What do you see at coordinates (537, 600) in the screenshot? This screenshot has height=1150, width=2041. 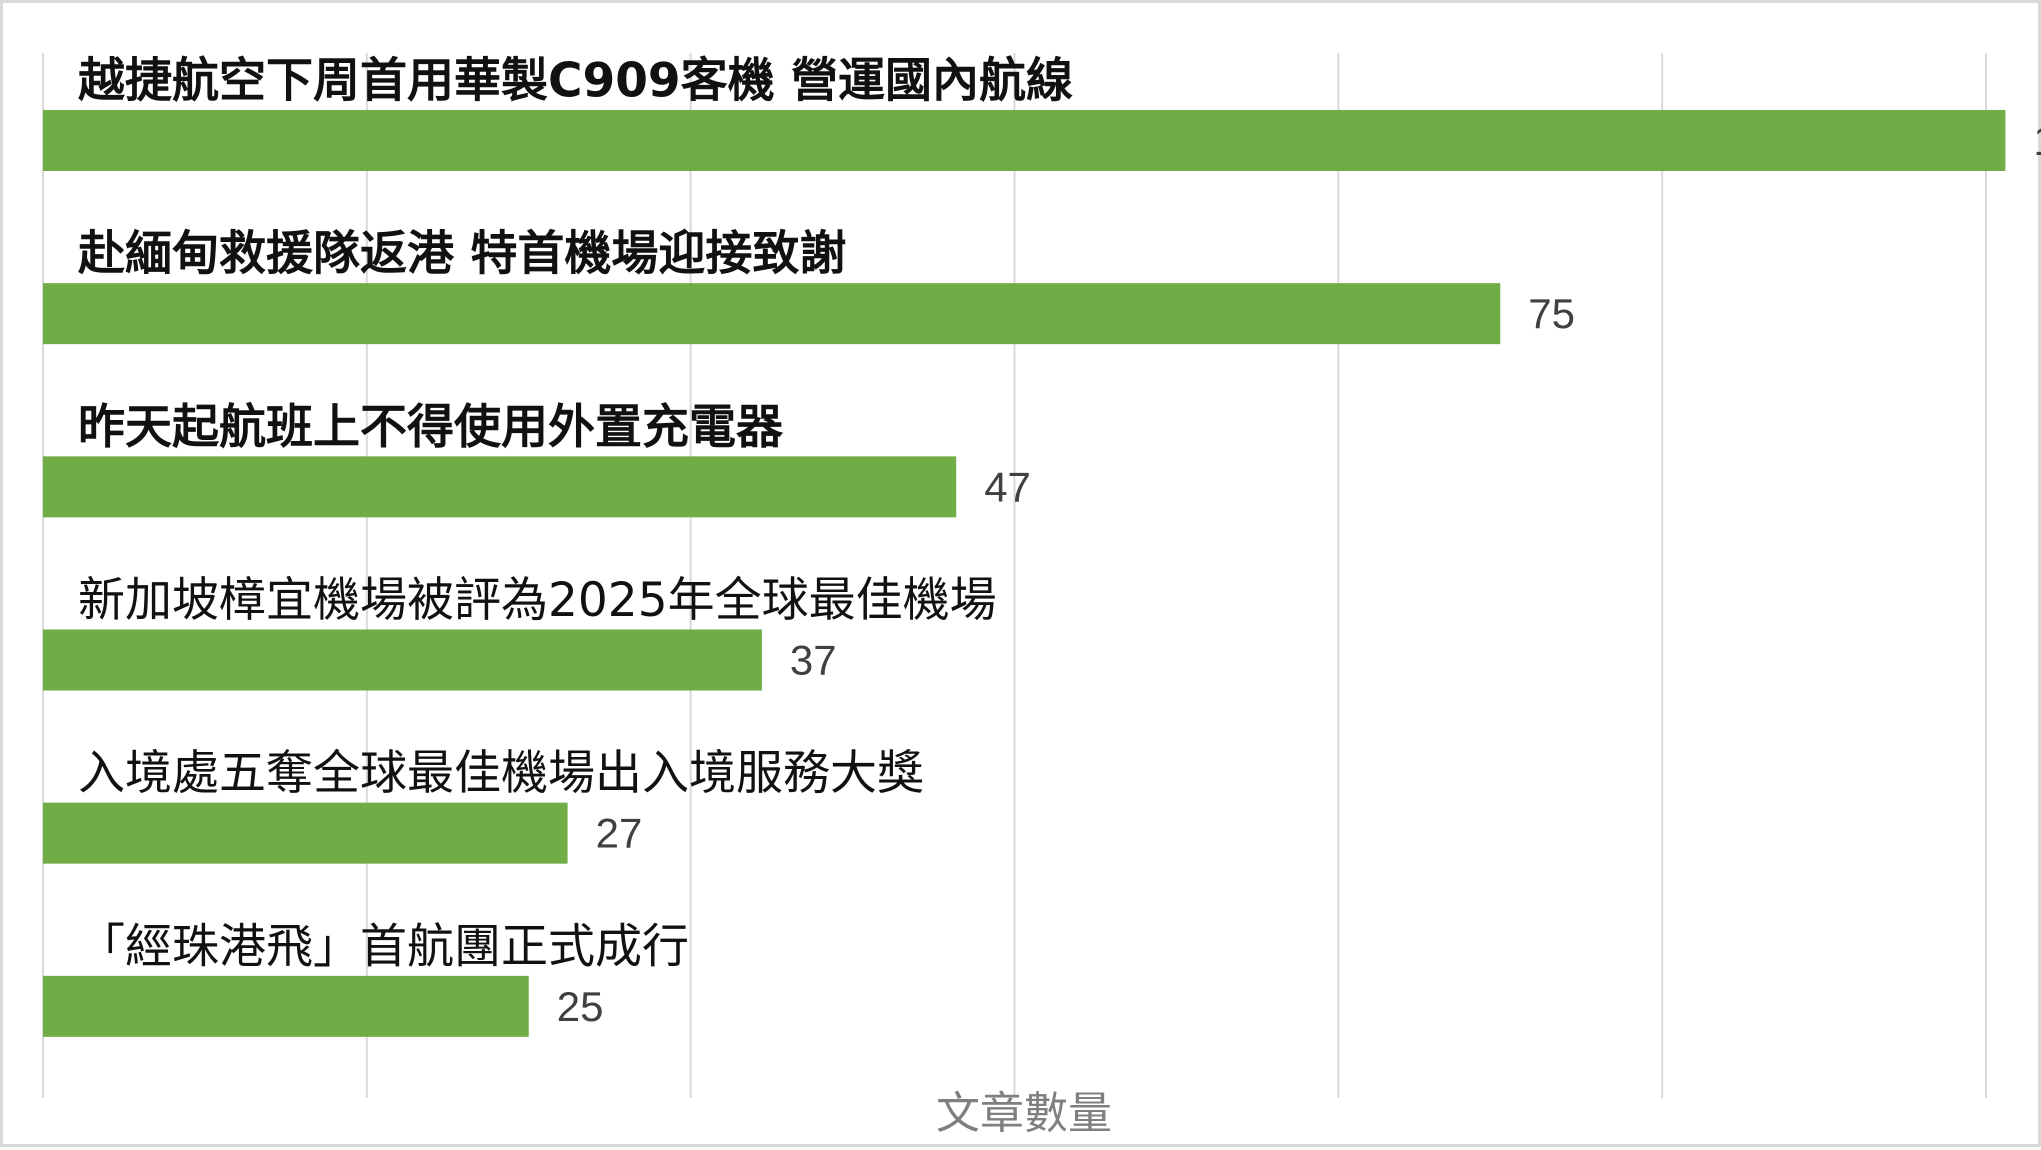 I see `category-label: 新加坡樟宜機場被評為2025年全球最佳機場` at bounding box center [537, 600].